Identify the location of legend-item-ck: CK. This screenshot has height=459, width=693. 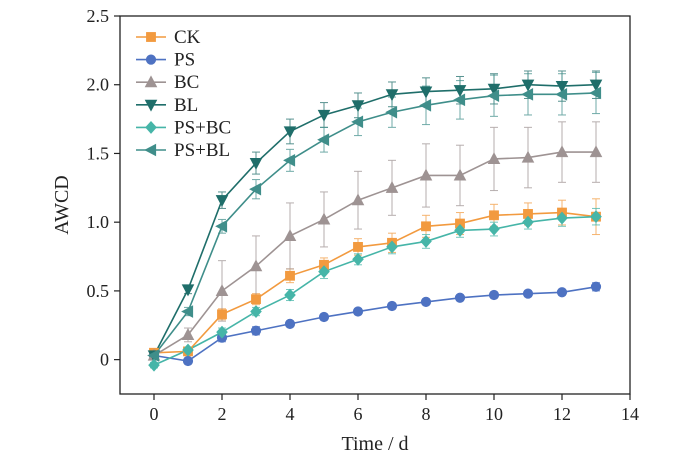
(168, 37).